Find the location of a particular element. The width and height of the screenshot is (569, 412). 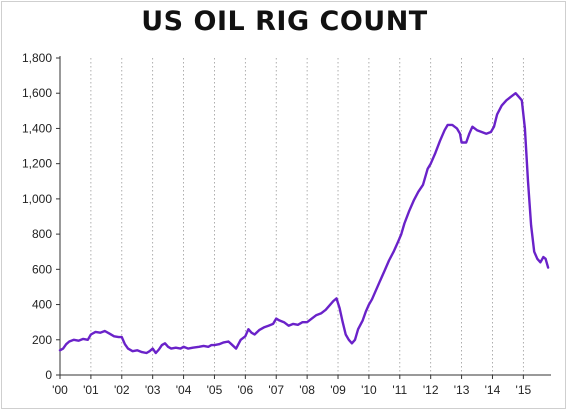

x-tick-label: '06 is located at coordinates (246, 390).